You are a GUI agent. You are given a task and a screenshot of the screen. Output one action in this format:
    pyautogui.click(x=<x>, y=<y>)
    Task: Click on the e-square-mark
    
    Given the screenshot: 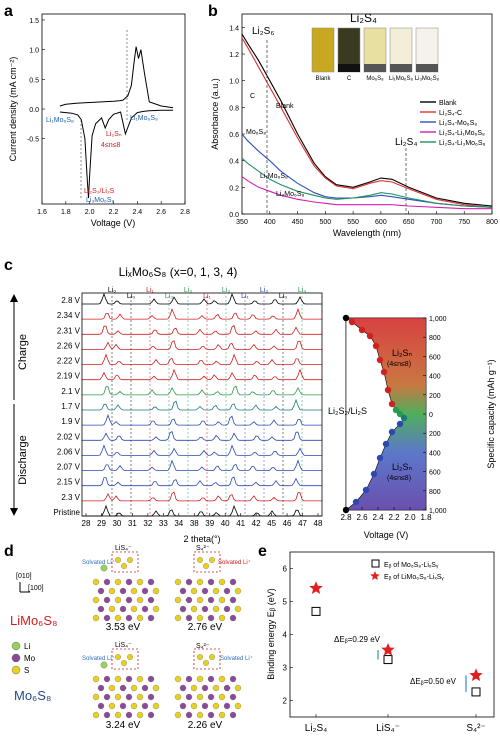 What is the action you would take?
    pyautogui.click(x=388, y=660)
    